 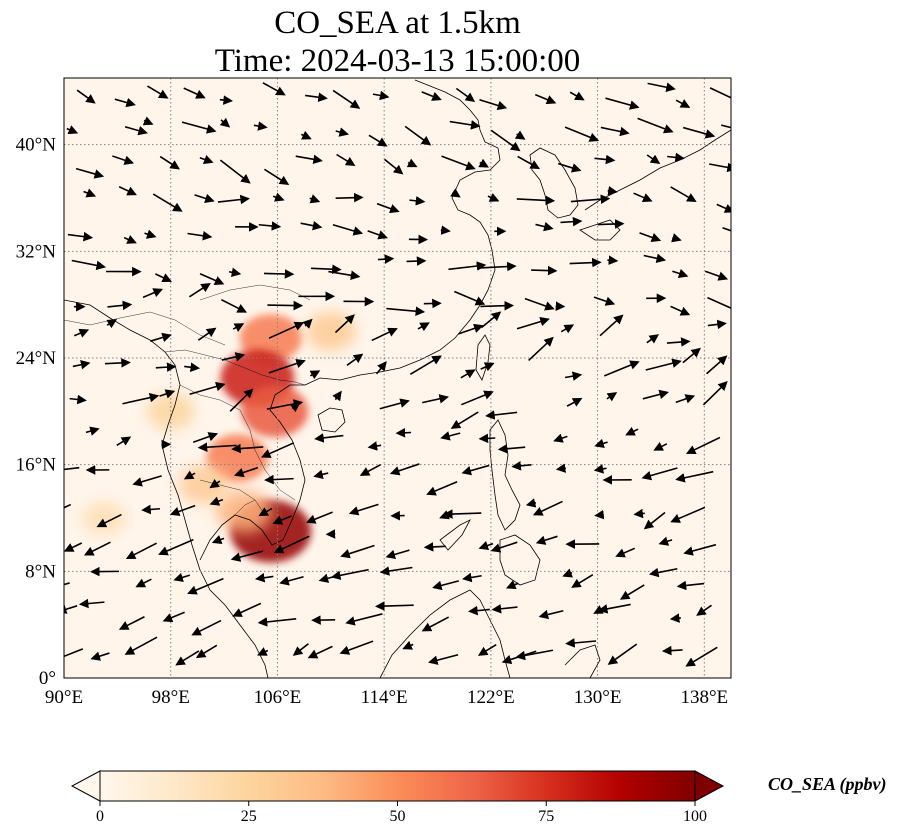 What do you see at coordinates (100, 816) in the screenshot?
I see `colorbar-tick-label: 0` at bounding box center [100, 816].